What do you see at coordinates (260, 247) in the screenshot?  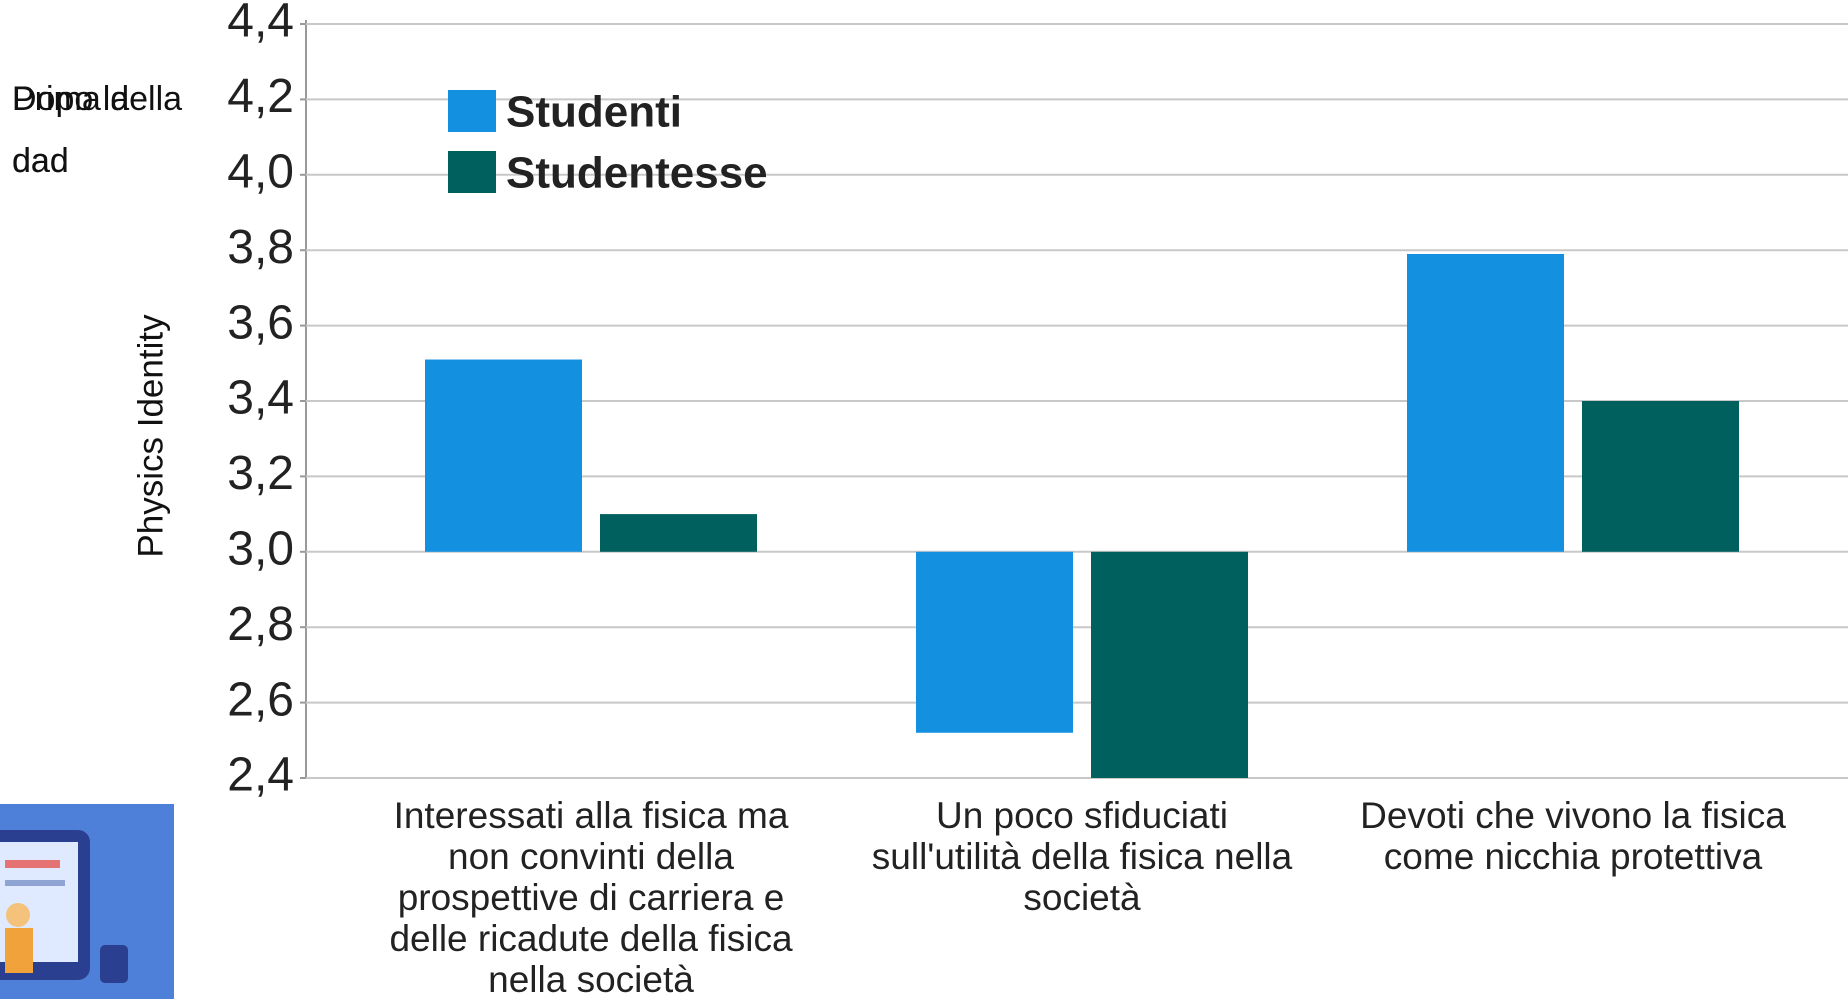 I see `y-tick-label: 3,8` at bounding box center [260, 247].